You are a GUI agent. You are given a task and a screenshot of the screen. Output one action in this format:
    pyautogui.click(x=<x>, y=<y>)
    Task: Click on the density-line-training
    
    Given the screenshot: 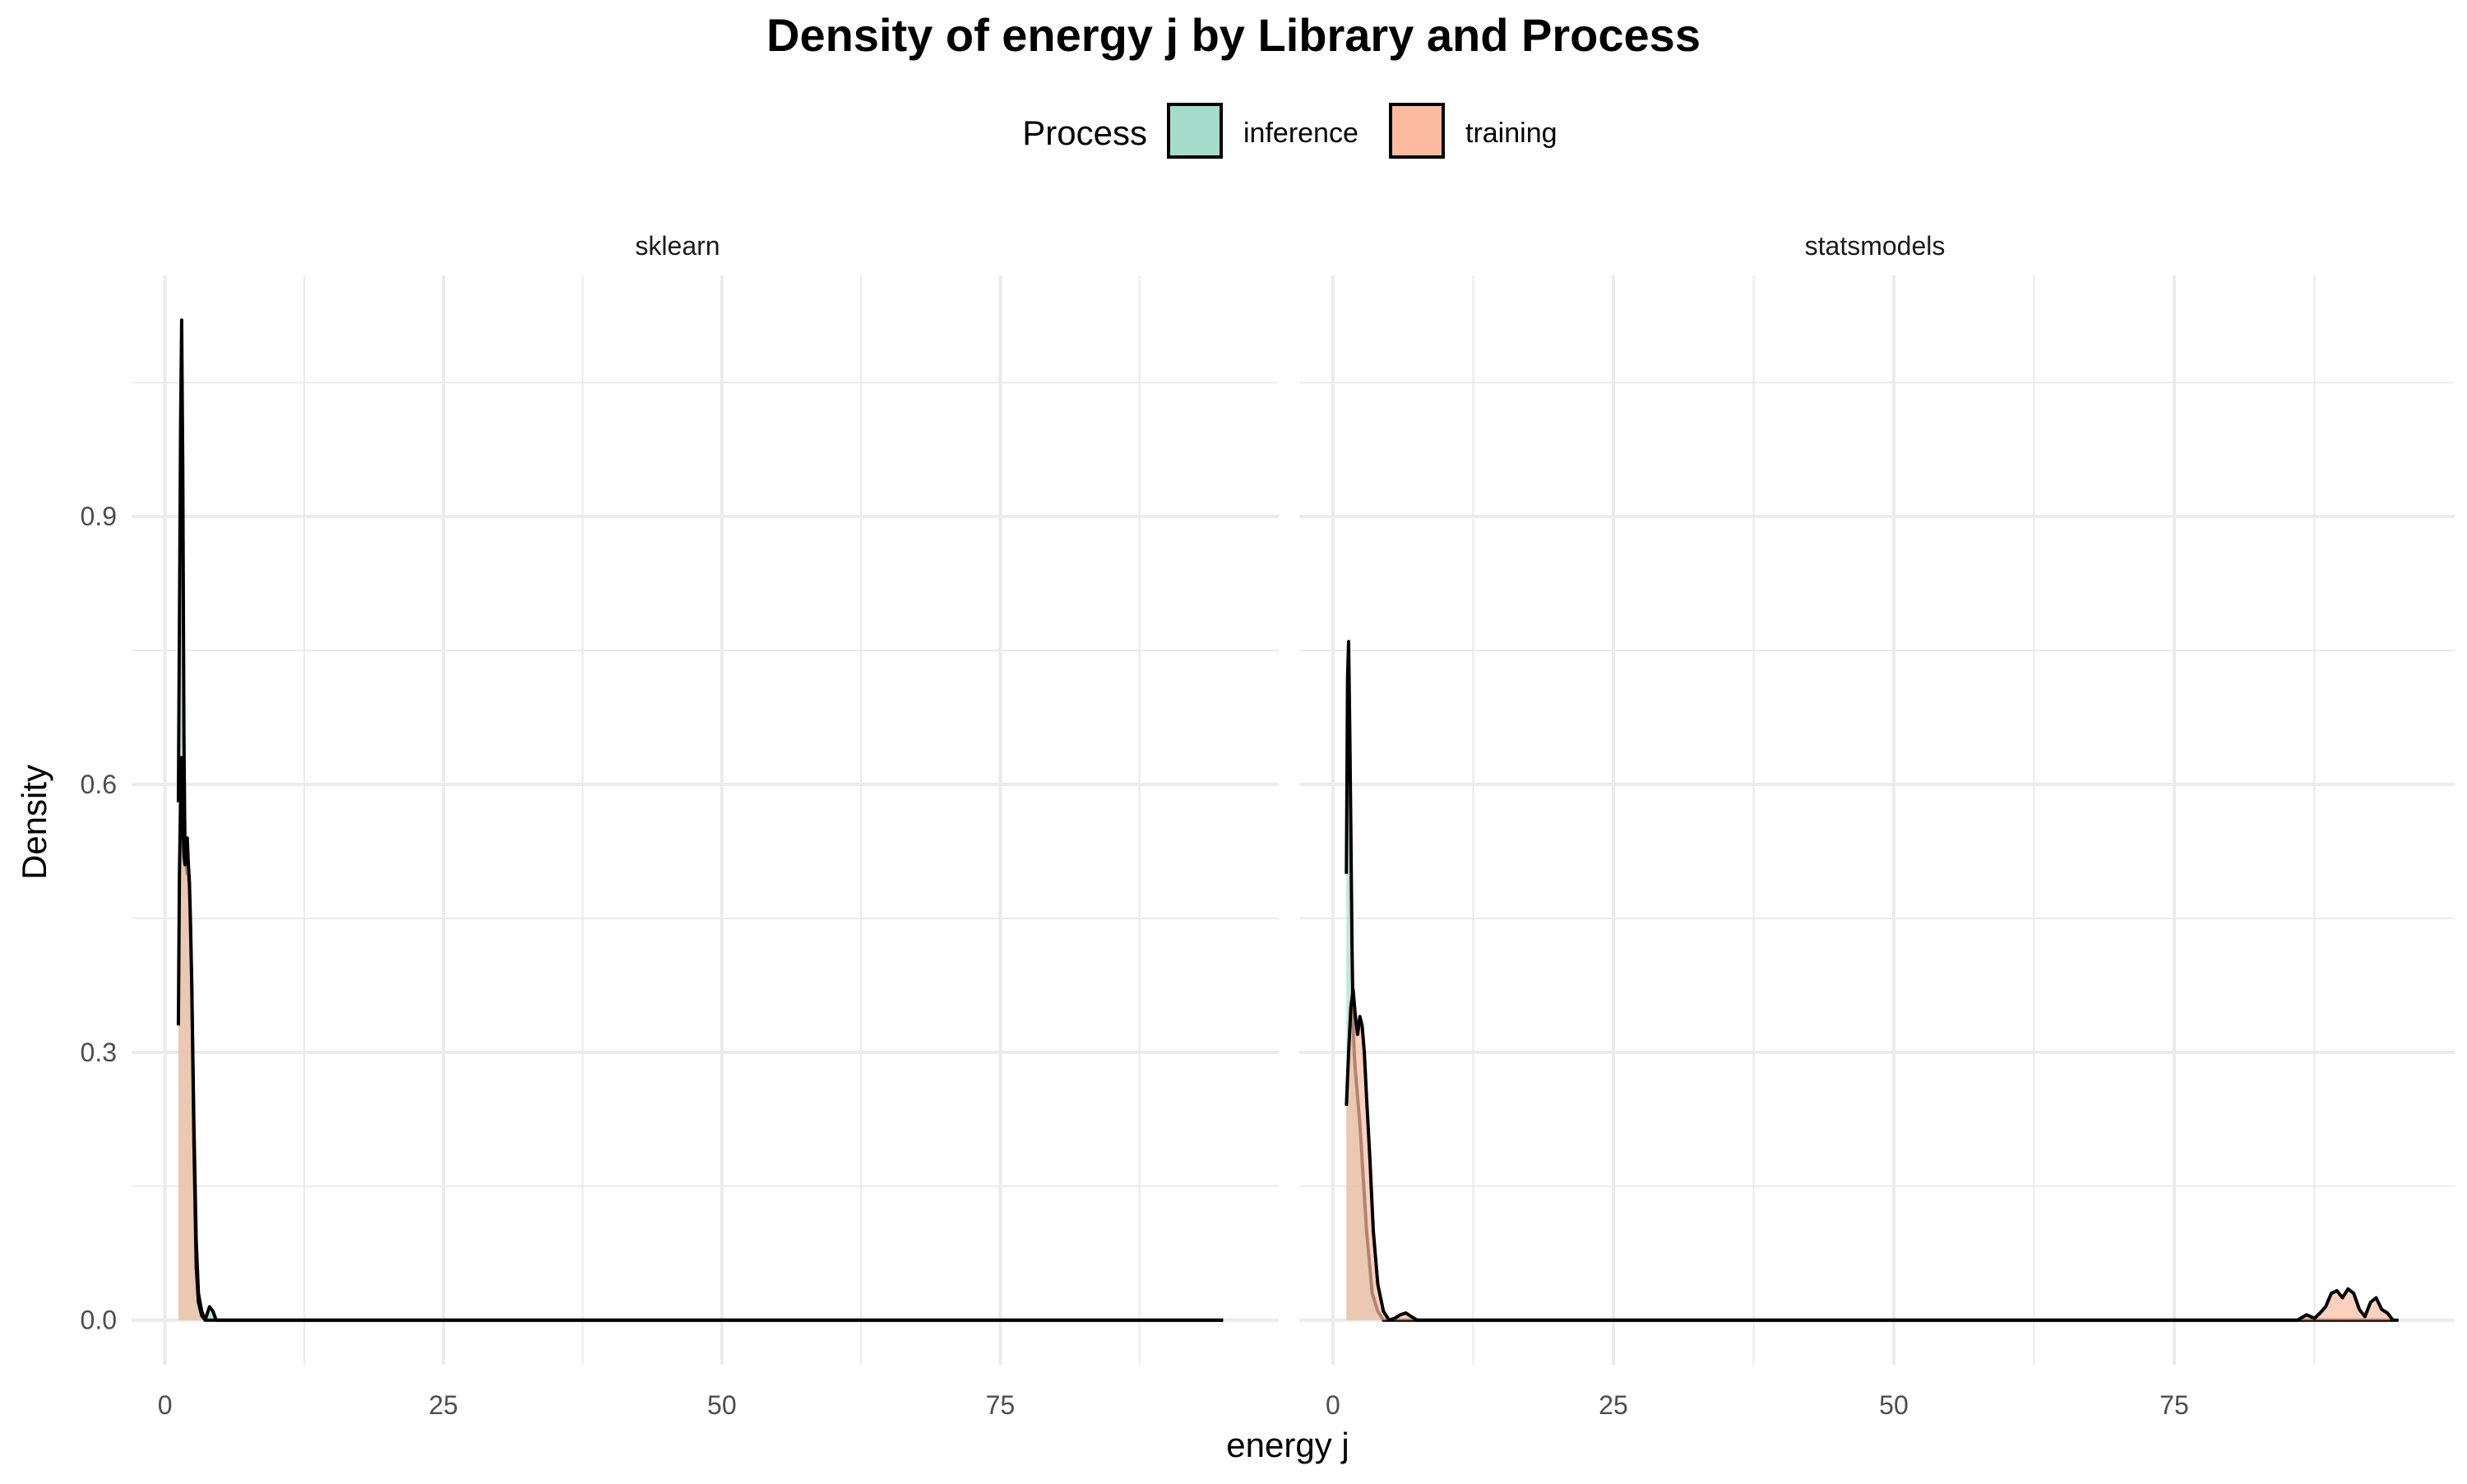 What is the action you would take?
    pyautogui.click(x=1870, y=1155)
    